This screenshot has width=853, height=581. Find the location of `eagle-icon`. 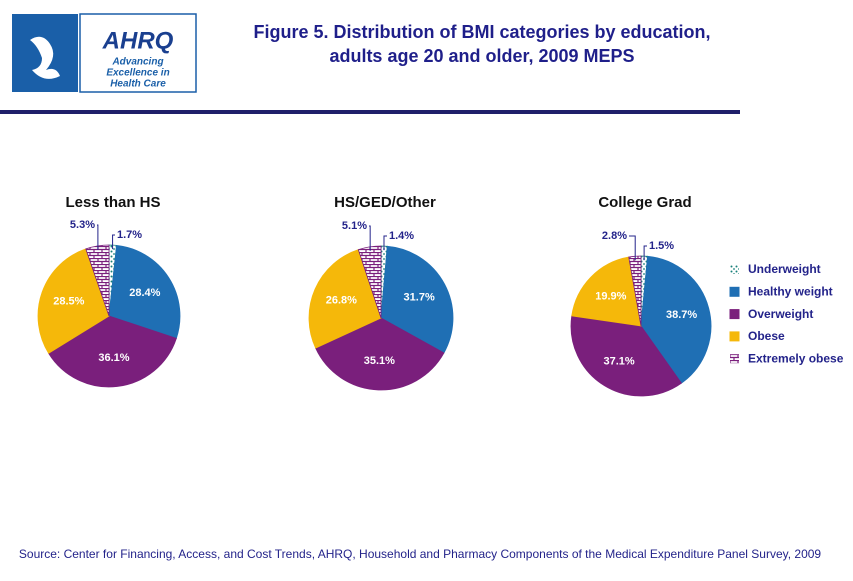

eagle-icon is located at coordinates (45, 57).